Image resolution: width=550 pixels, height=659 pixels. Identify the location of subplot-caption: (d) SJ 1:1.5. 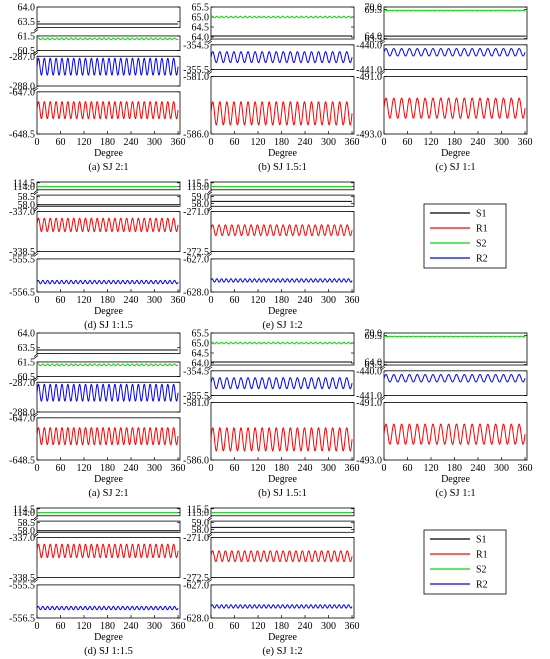
(108, 325).